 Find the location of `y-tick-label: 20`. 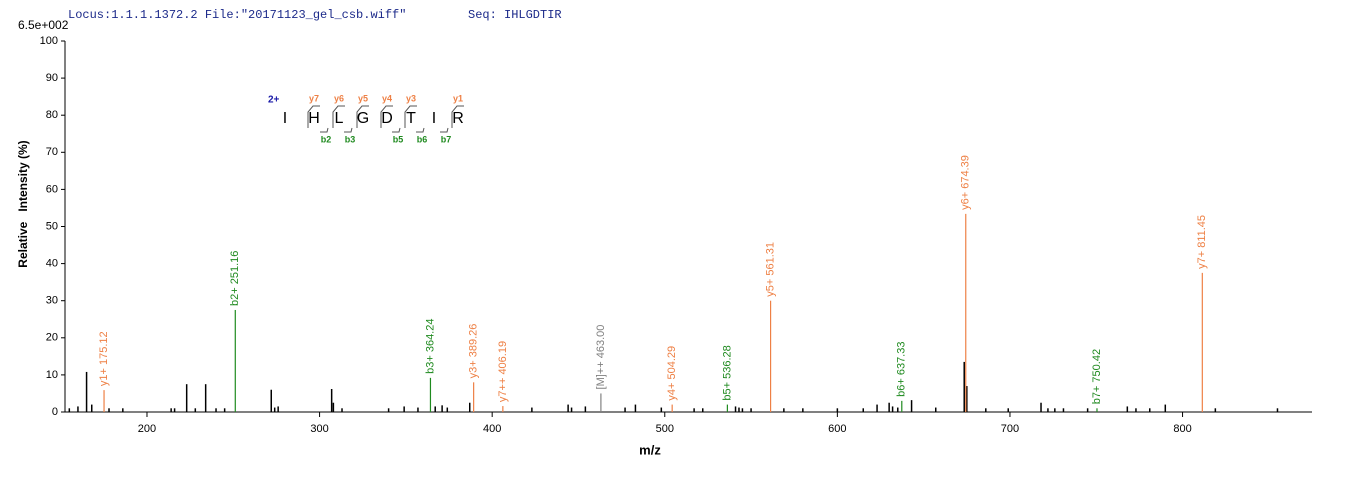

y-tick-label: 20 is located at coordinates (52, 338).